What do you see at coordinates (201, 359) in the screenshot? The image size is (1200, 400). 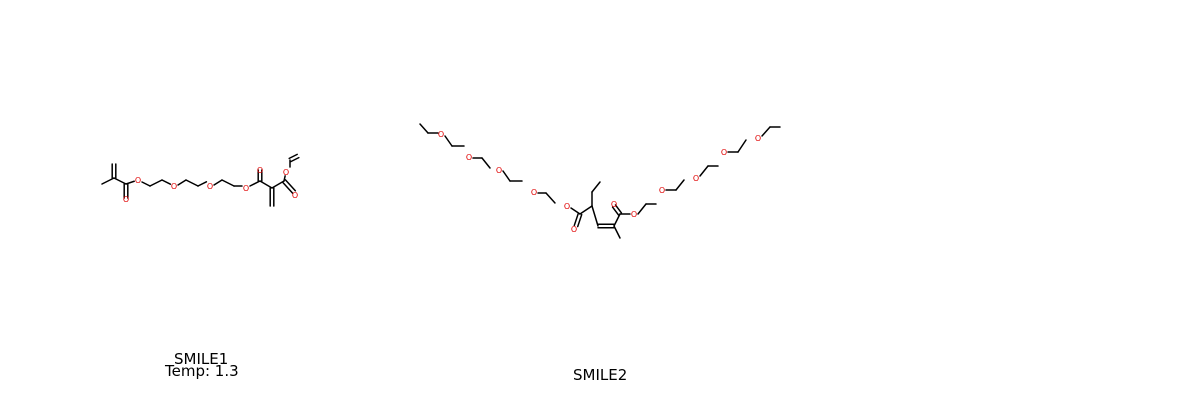 I see `panel-1-title: SMILE1` at bounding box center [201, 359].